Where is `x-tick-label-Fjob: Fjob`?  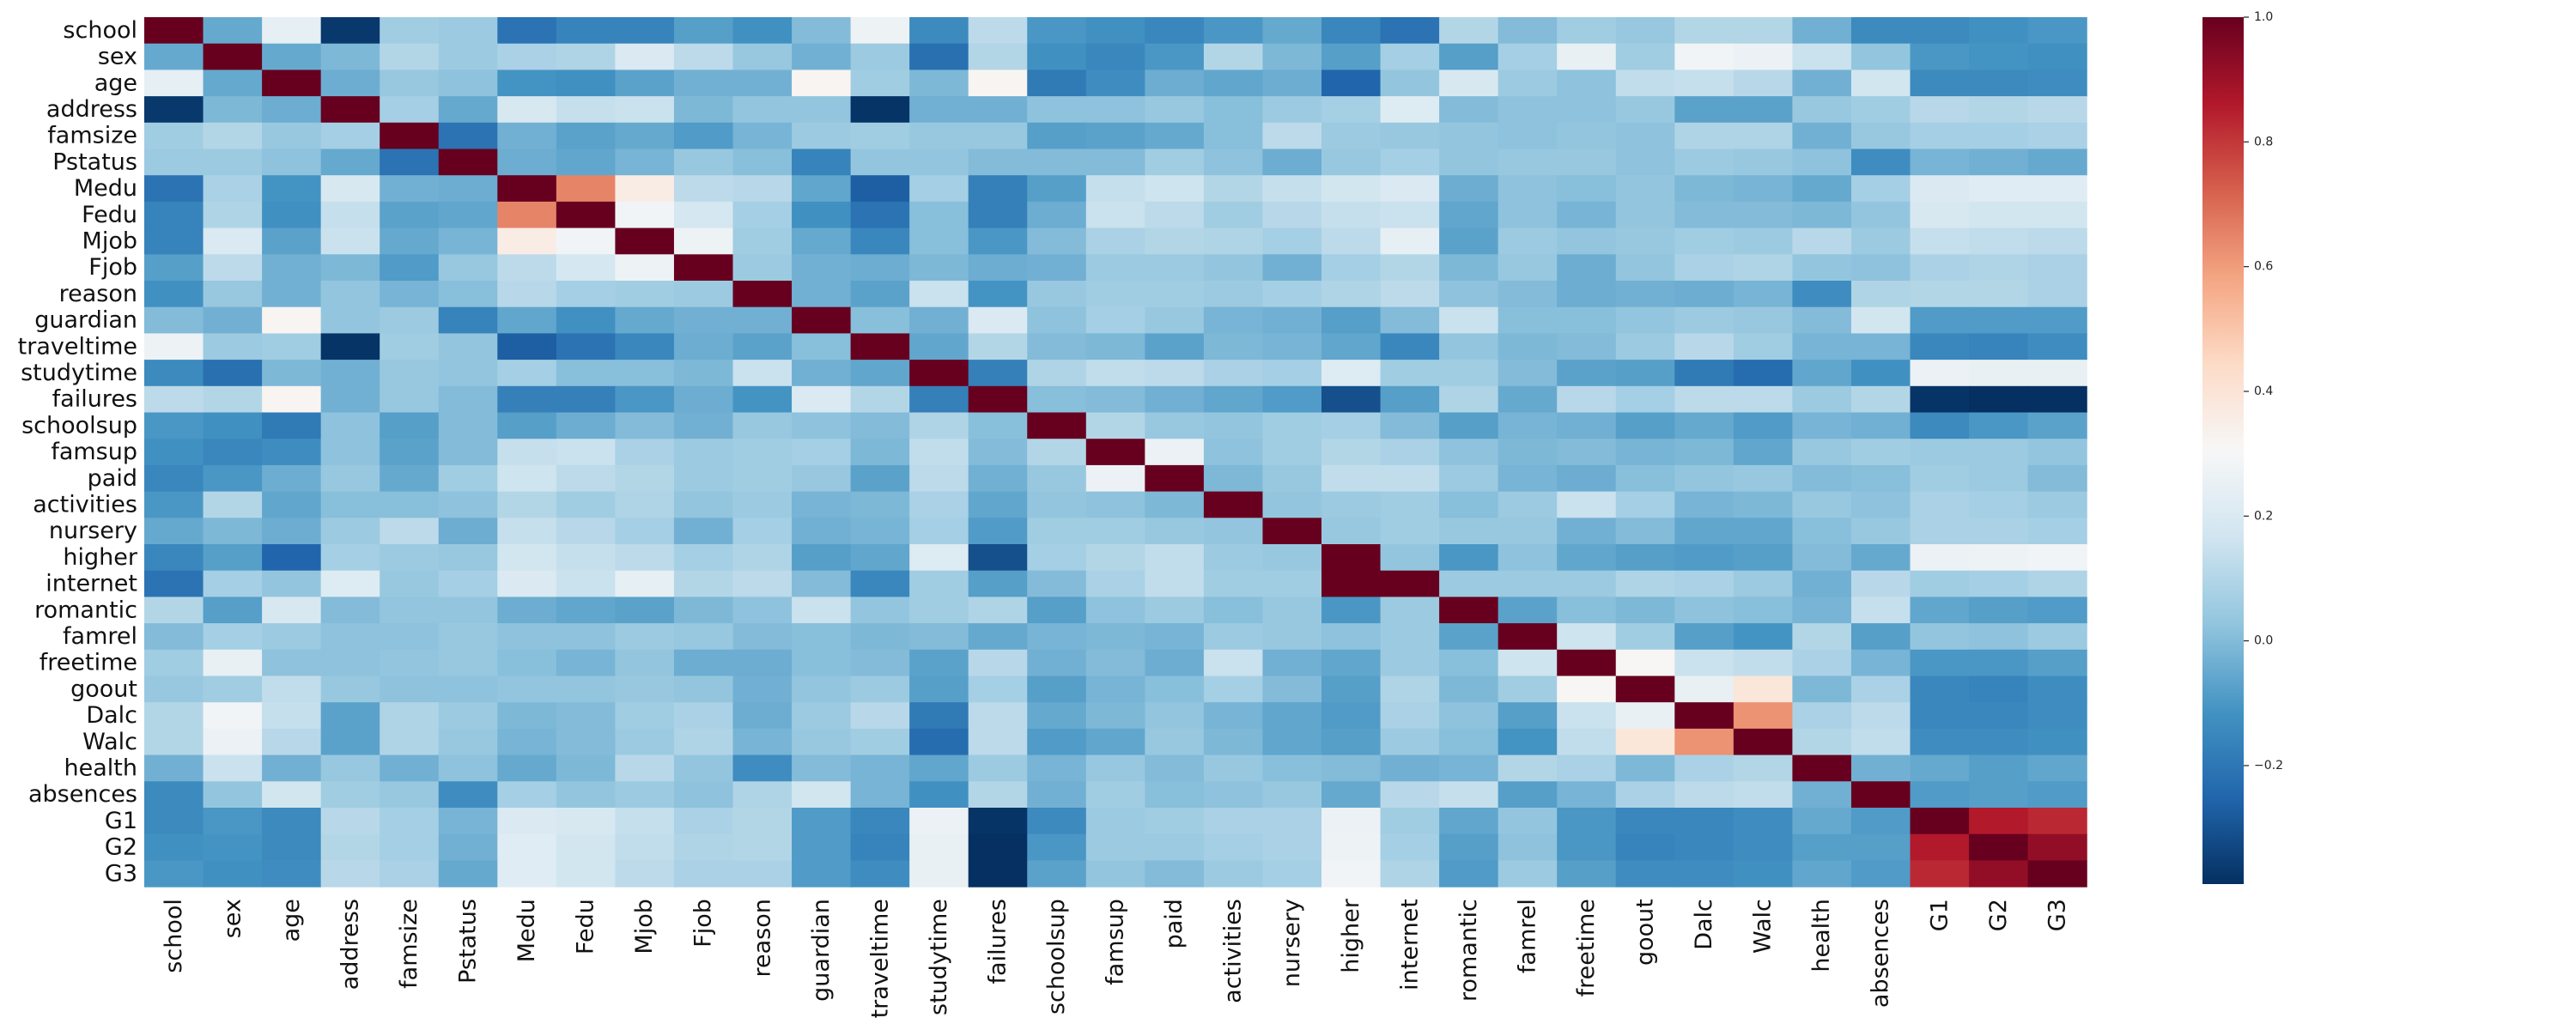
x-tick-label-Fjob: Fjob is located at coordinates (704, 923).